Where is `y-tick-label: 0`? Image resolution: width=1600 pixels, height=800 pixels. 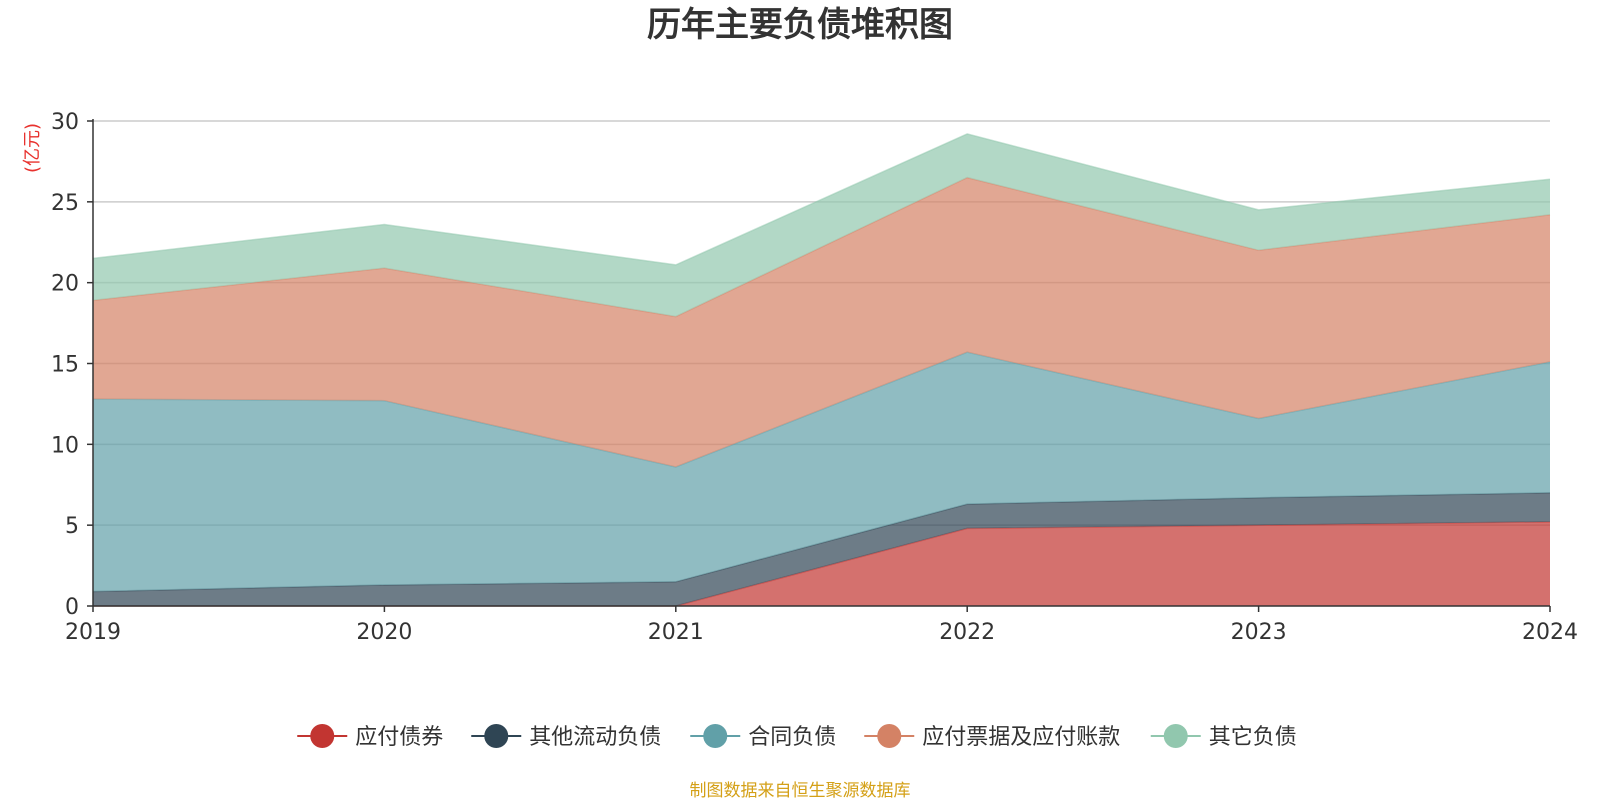
y-tick-label: 0 is located at coordinates (72, 607).